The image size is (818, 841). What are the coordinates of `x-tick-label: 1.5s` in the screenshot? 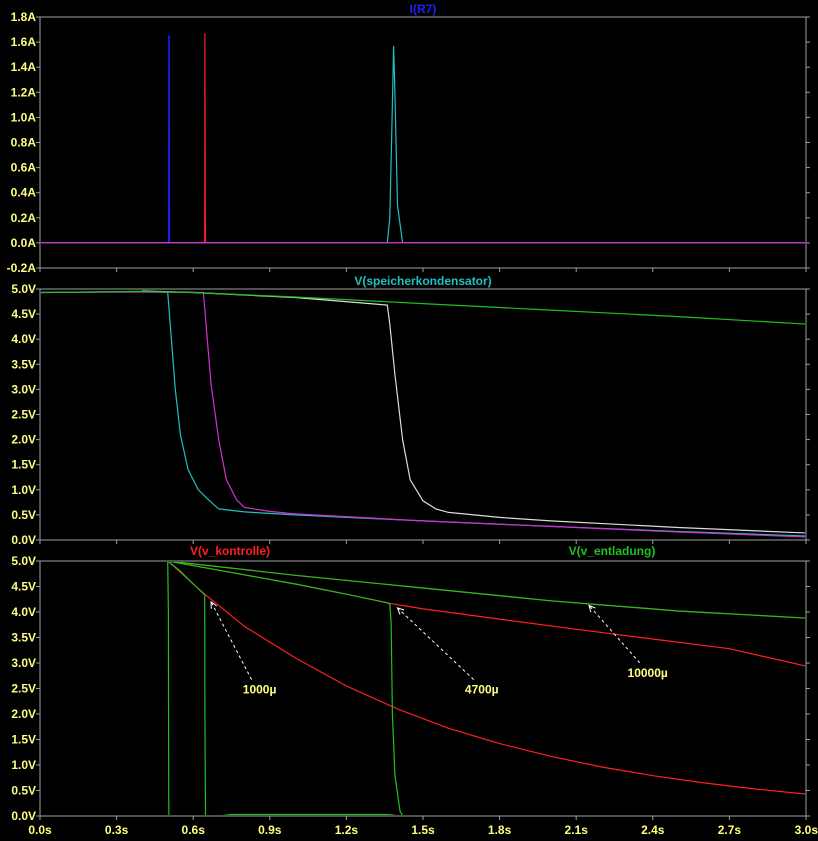 It's located at (423, 830).